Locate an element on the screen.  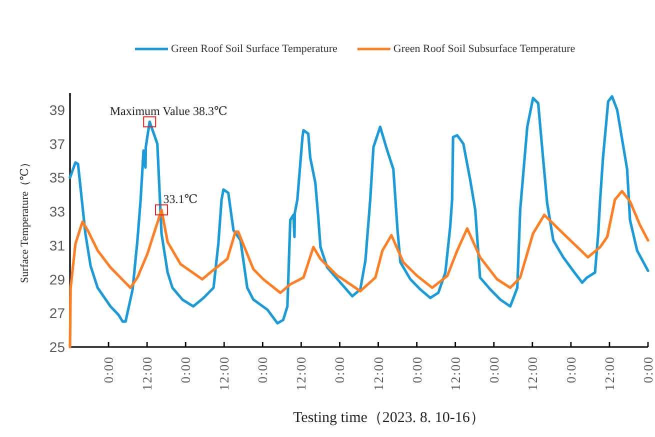
y-tick-label: 33 is located at coordinates (57, 212).